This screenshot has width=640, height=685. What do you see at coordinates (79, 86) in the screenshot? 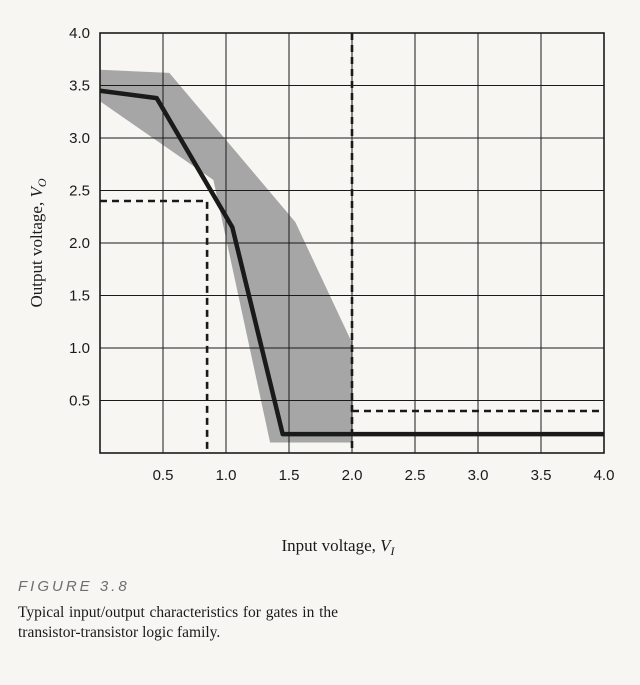
I see `y-tick-label: 3.5` at bounding box center [79, 86].